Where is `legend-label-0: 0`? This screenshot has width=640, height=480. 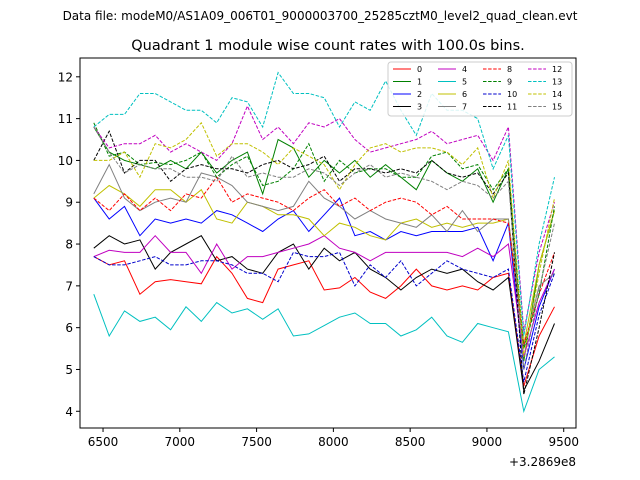
legend-label-0: 0 is located at coordinates (419, 69).